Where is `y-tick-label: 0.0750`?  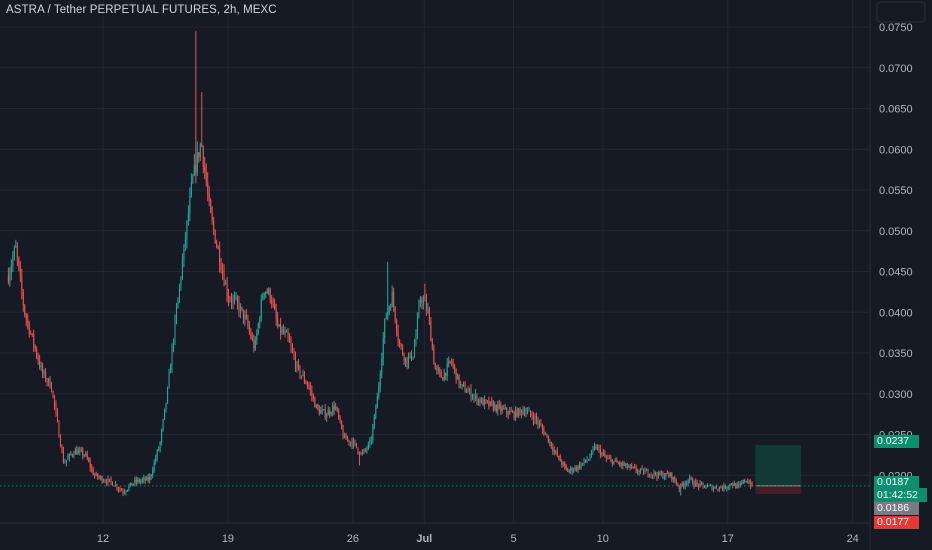
y-tick-label: 0.0750 is located at coordinates (896, 28).